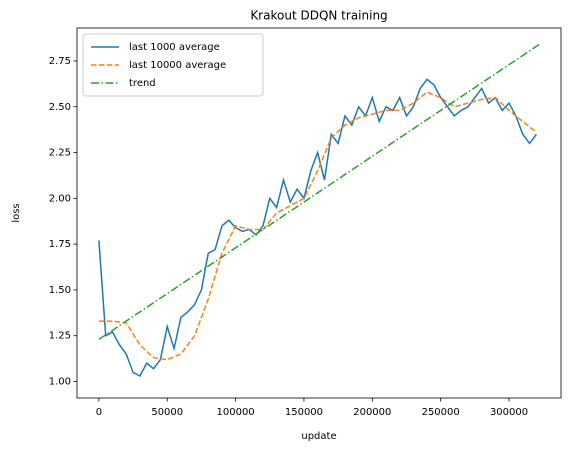 Image resolution: width=576 pixels, height=453 pixels. Describe the element at coordinates (60, 244) in the screenshot. I see `y-tick-label: 1.75` at that location.